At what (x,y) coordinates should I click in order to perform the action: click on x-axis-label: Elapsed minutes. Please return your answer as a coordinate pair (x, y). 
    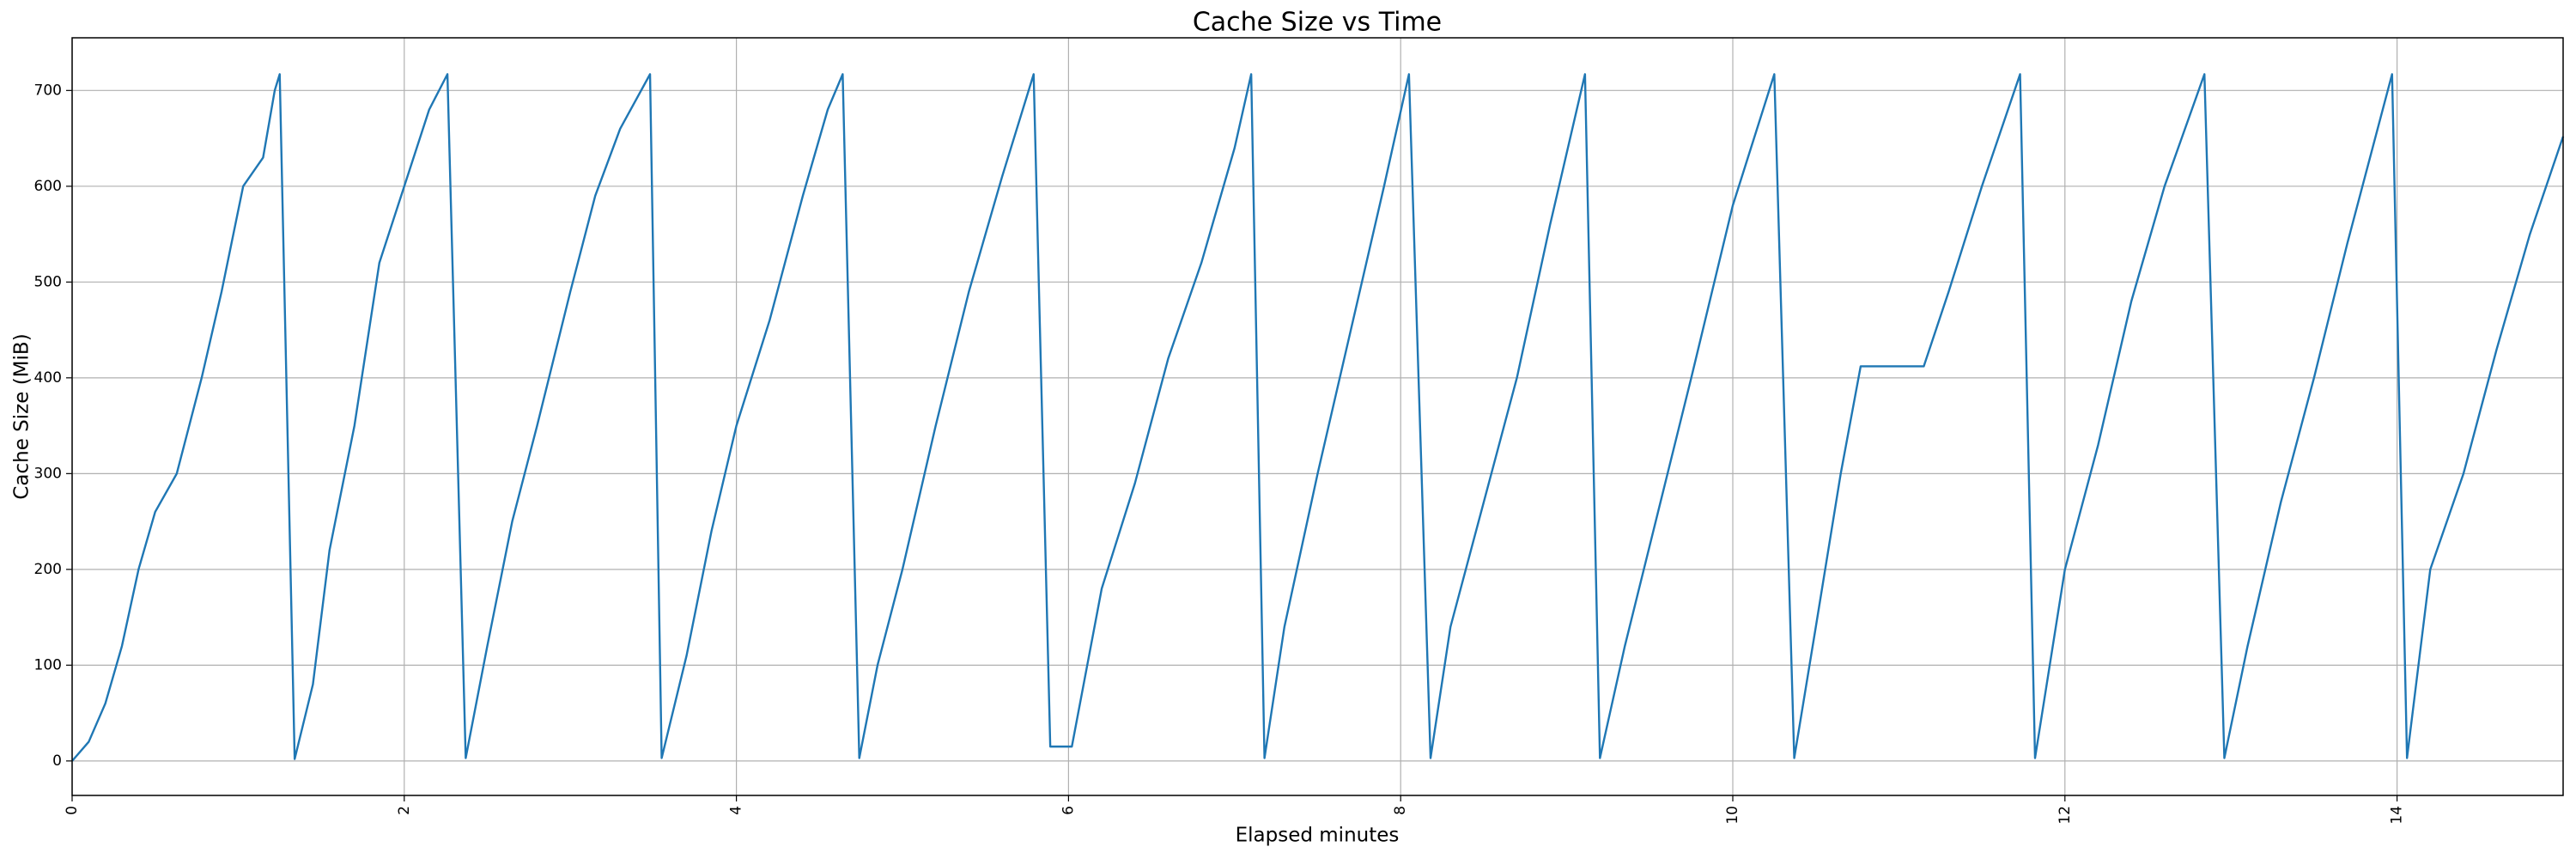
    Looking at the image, I should click on (1318, 836).